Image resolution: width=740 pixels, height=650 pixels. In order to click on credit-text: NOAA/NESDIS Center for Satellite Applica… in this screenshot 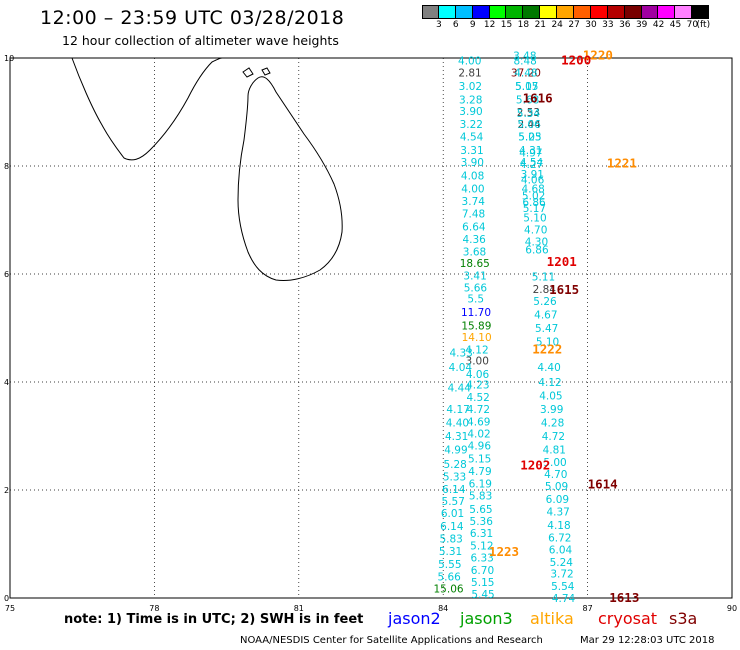, I will do `click(391, 640)`.